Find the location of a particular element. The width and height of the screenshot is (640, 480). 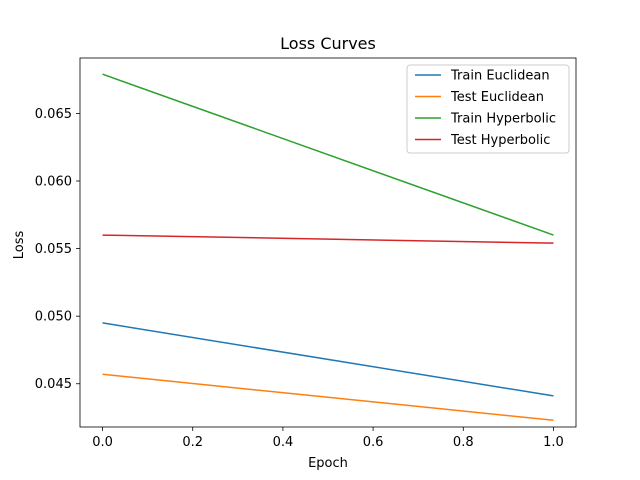

x-tick-label: 0.4 is located at coordinates (283, 442).